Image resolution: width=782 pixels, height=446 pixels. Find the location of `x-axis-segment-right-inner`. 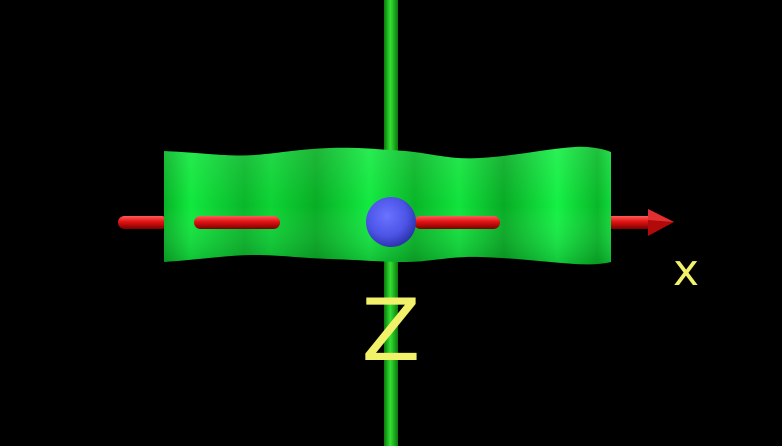

x-axis-segment-right-inner is located at coordinates (457, 222).